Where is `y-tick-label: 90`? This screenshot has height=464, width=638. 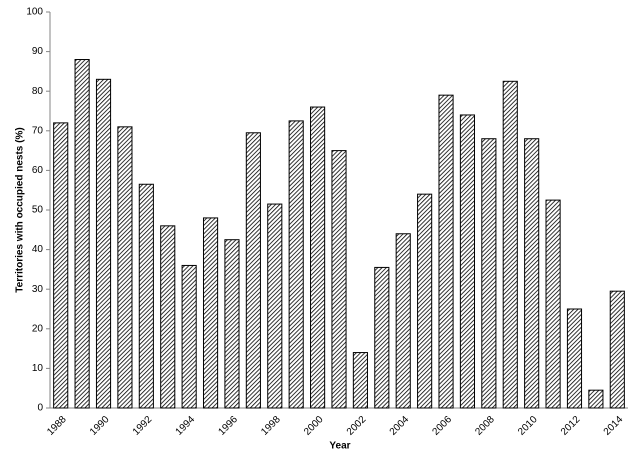
y-tick-label: 90 is located at coordinates (38, 51).